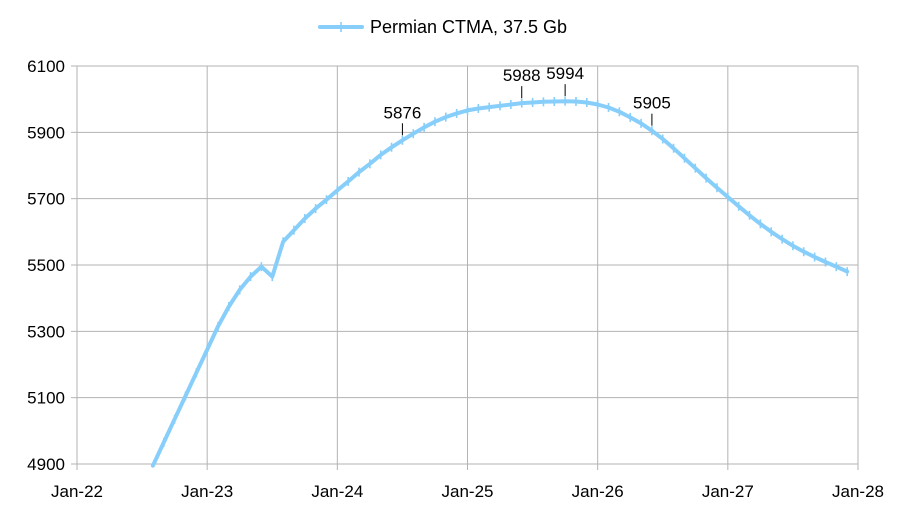 The image size is (907, 510). What do you see at coordinates (46, 464) in the screenshot?
I see `y-tick-label: 4900` at bounding box center [46, 464].